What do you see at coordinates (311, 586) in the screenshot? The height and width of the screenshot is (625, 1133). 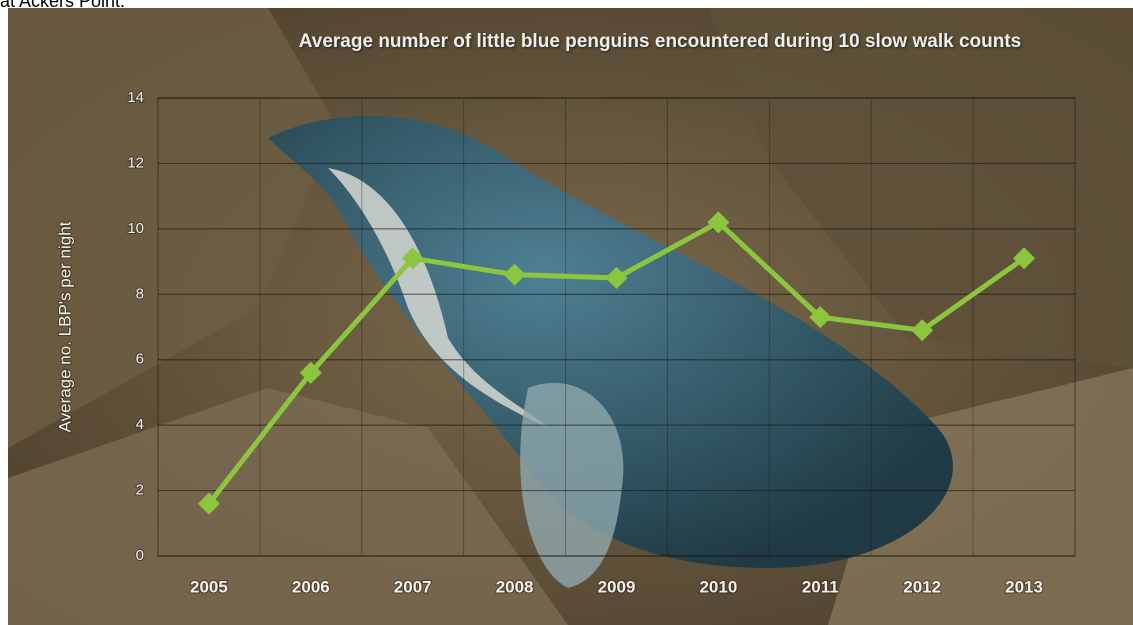 I see `x-tick-label: 2006` at bounding box center [311, 586].